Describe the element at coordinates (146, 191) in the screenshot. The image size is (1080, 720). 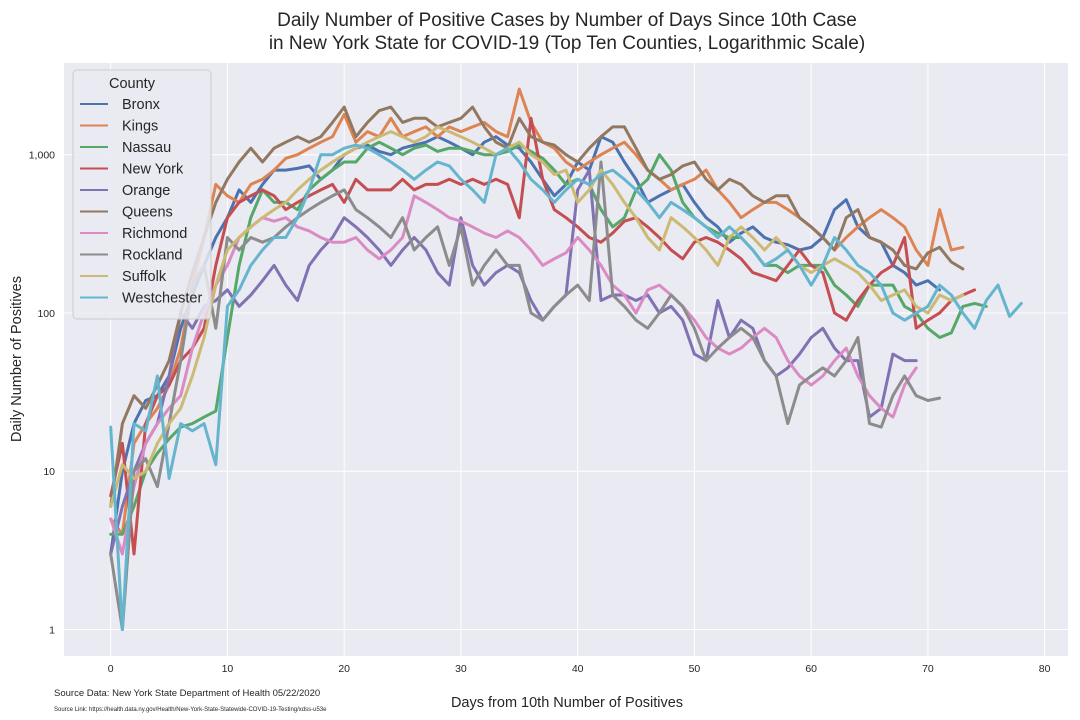
I see `legend-entry: Orange` at that location.